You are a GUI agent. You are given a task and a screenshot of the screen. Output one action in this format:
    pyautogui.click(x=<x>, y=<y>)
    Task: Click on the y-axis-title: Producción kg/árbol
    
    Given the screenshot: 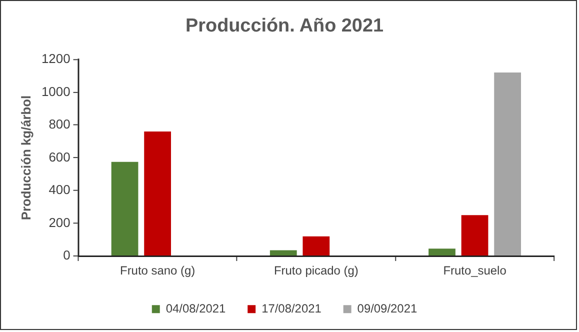 What is the action you would take?
    pyautogui.click(x=26, y=157)
    